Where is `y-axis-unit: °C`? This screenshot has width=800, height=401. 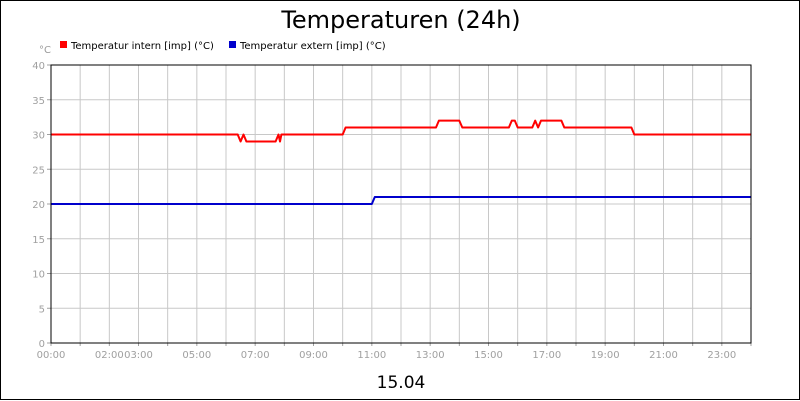 y-axis-unit: °C is located at coordinates (45, 50).